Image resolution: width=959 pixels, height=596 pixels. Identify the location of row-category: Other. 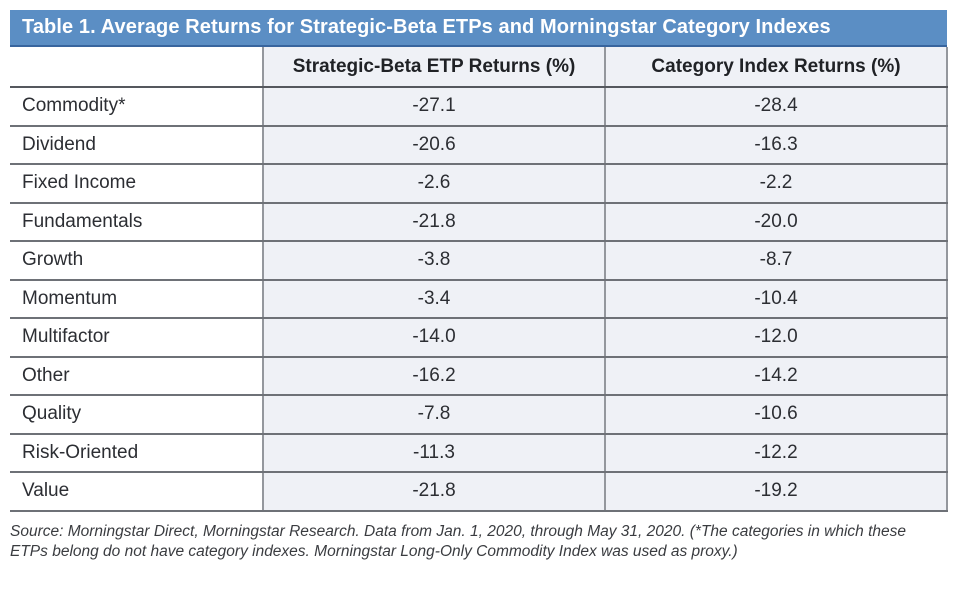
(136, 376).